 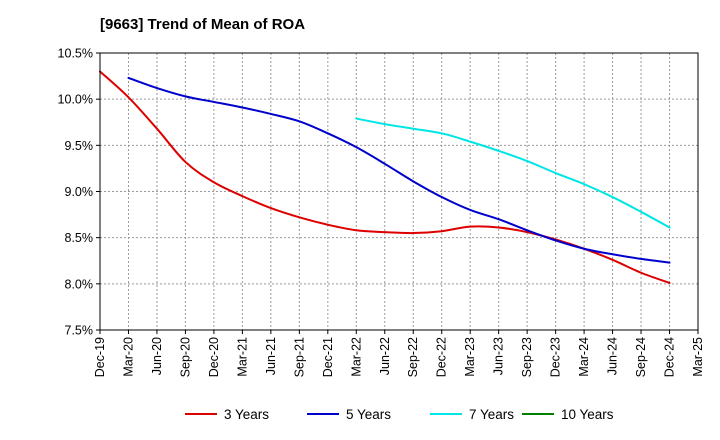 I want to click on y-tick-label: 9.5%, so click(x=79, y=146).